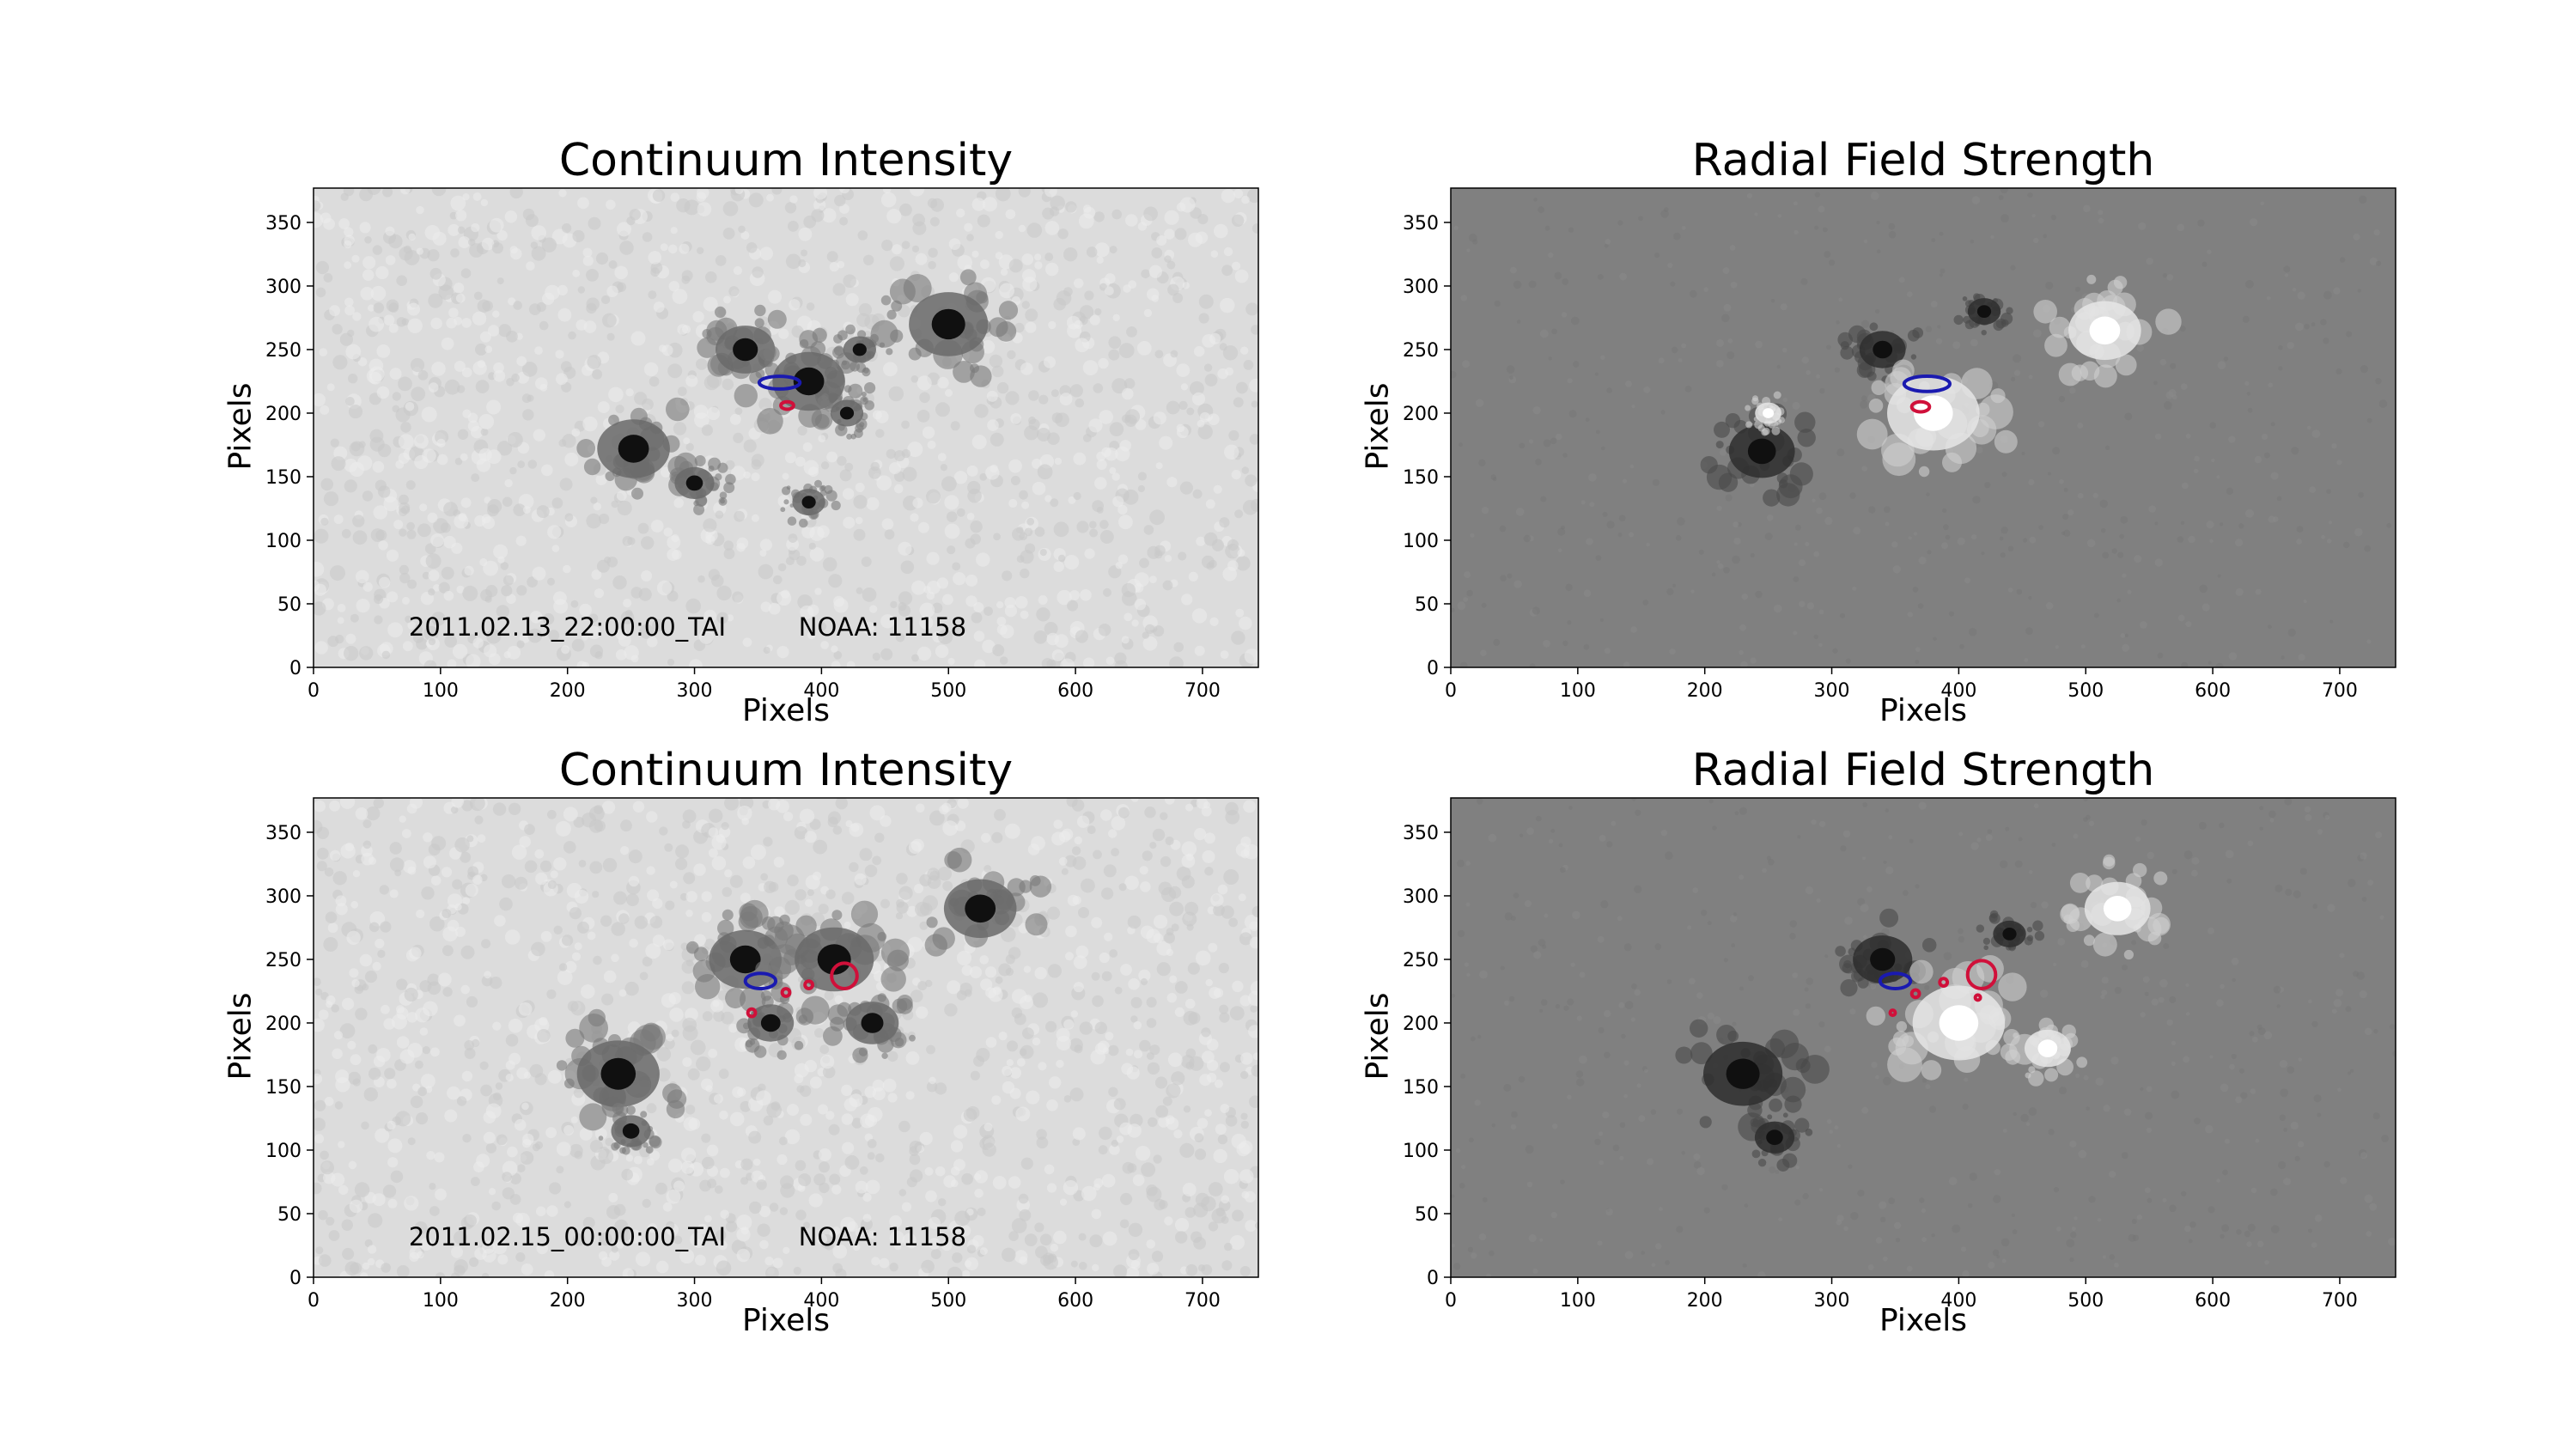  I want to click on x-tick-label: 300, so click(695, 1301).